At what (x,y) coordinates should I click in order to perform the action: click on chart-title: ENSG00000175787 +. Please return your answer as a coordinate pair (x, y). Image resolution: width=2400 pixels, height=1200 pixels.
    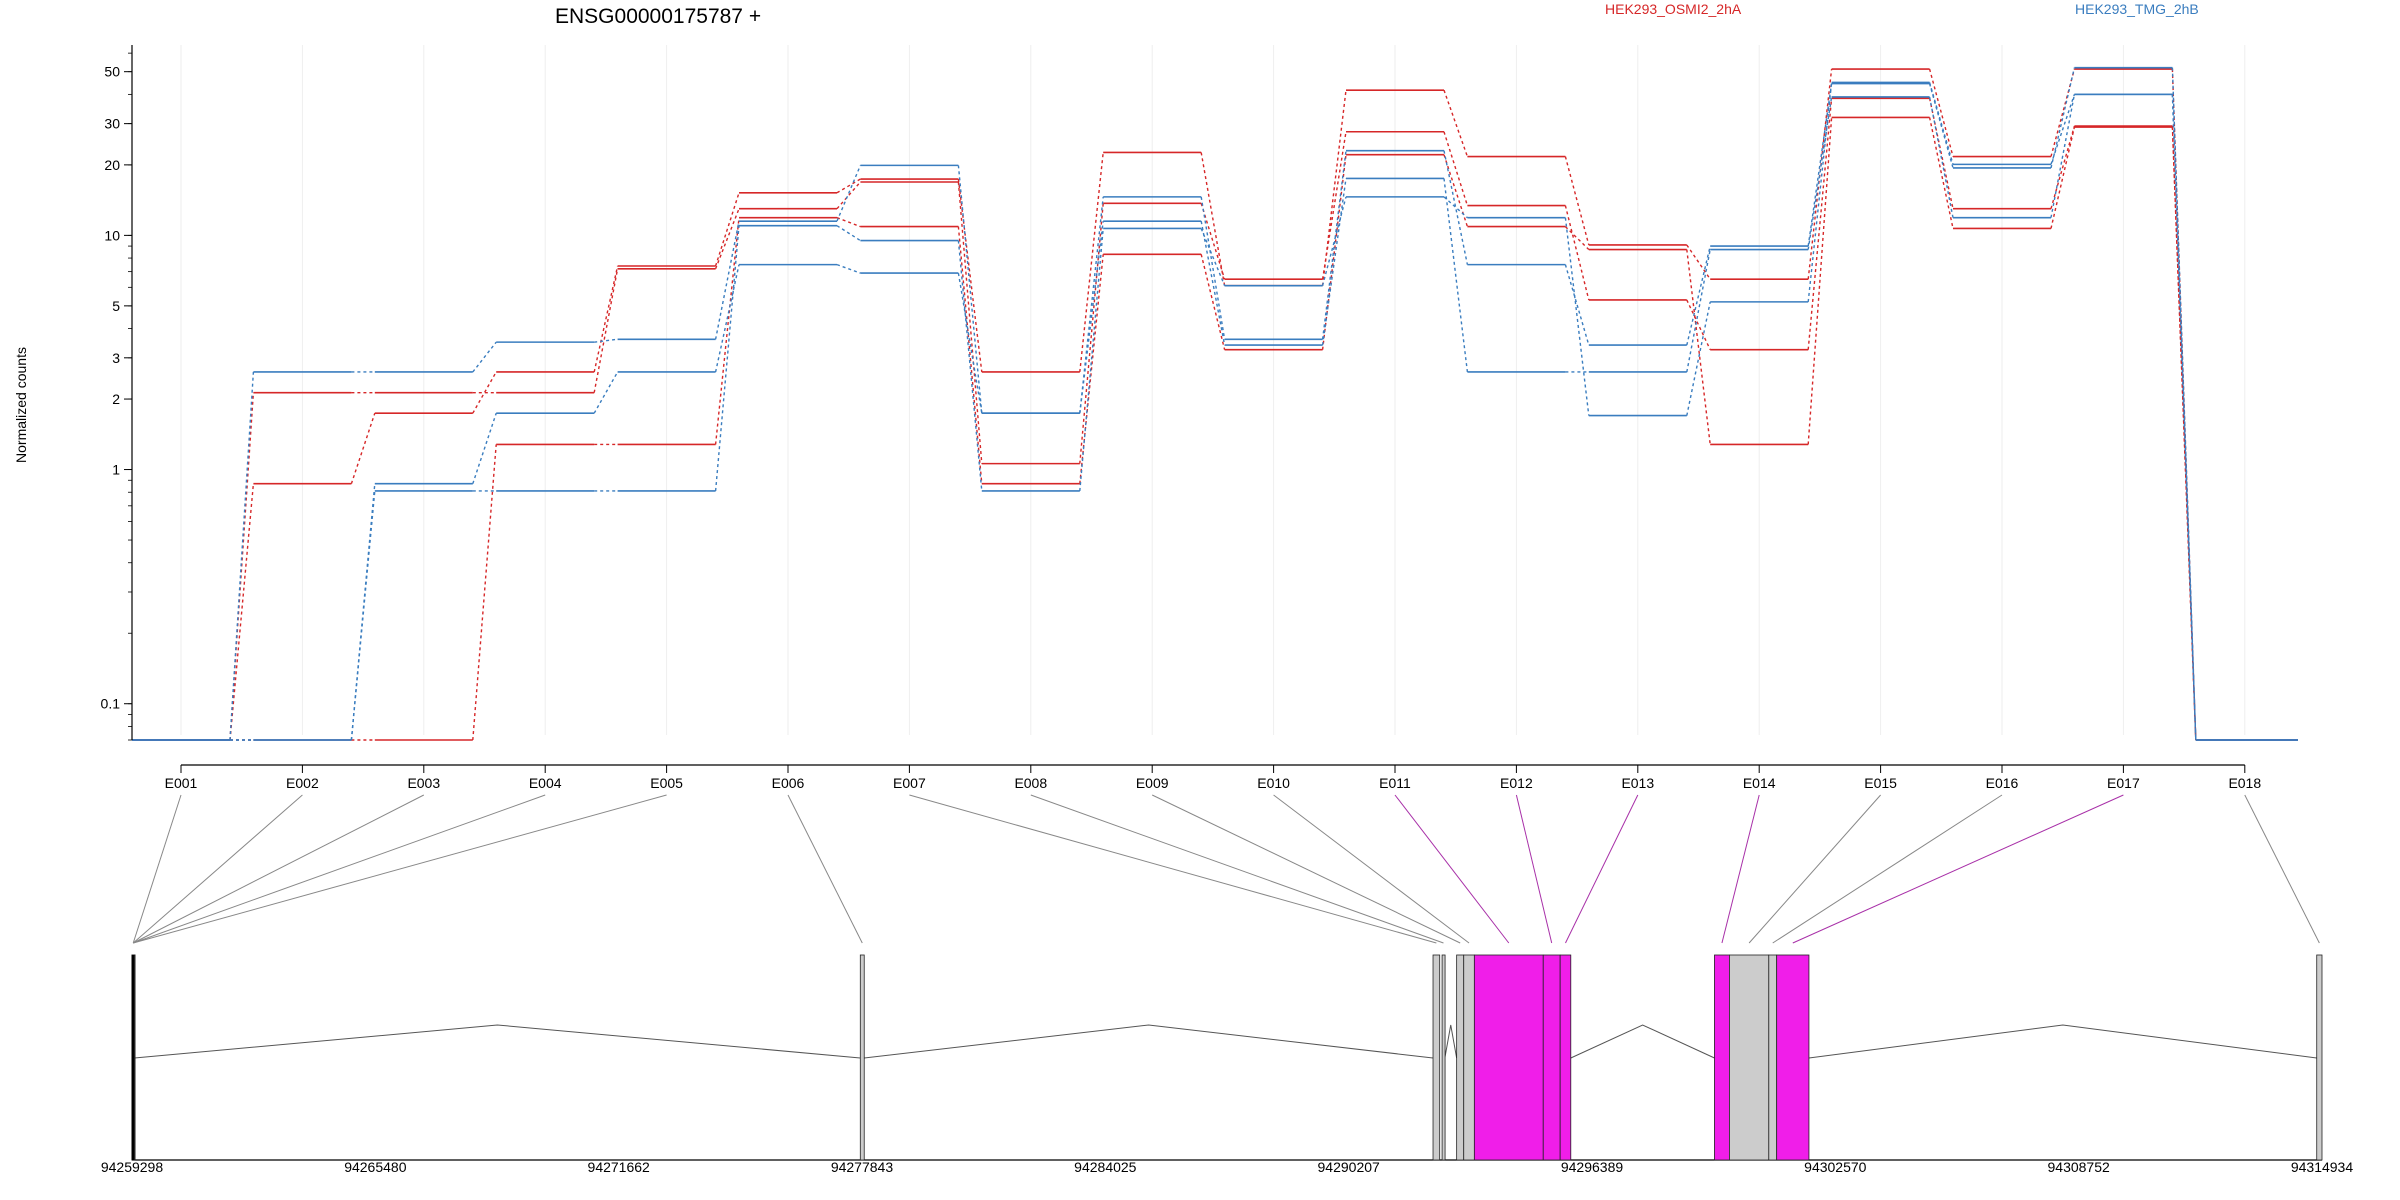
    Looking at the image, I should click on (658, 16).